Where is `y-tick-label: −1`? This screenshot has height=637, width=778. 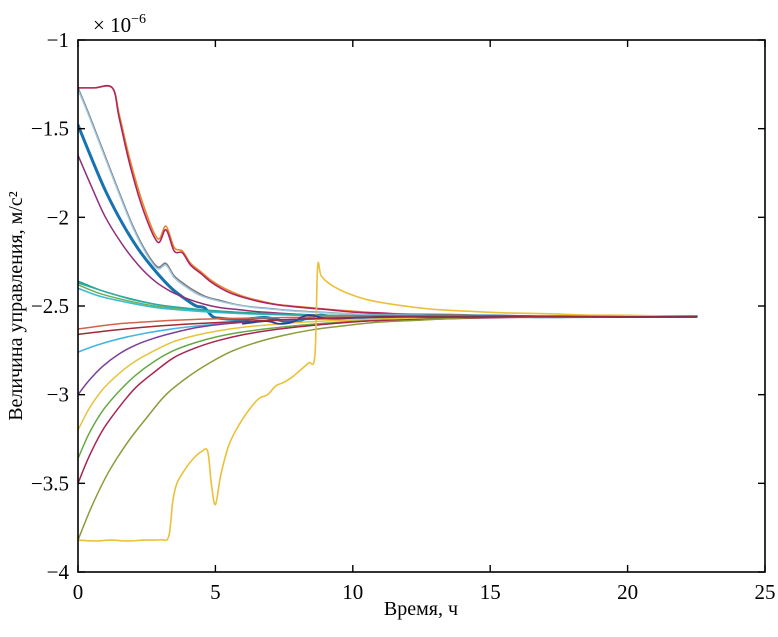
y-tick-label: −1 is located at coordinates (58, 40).